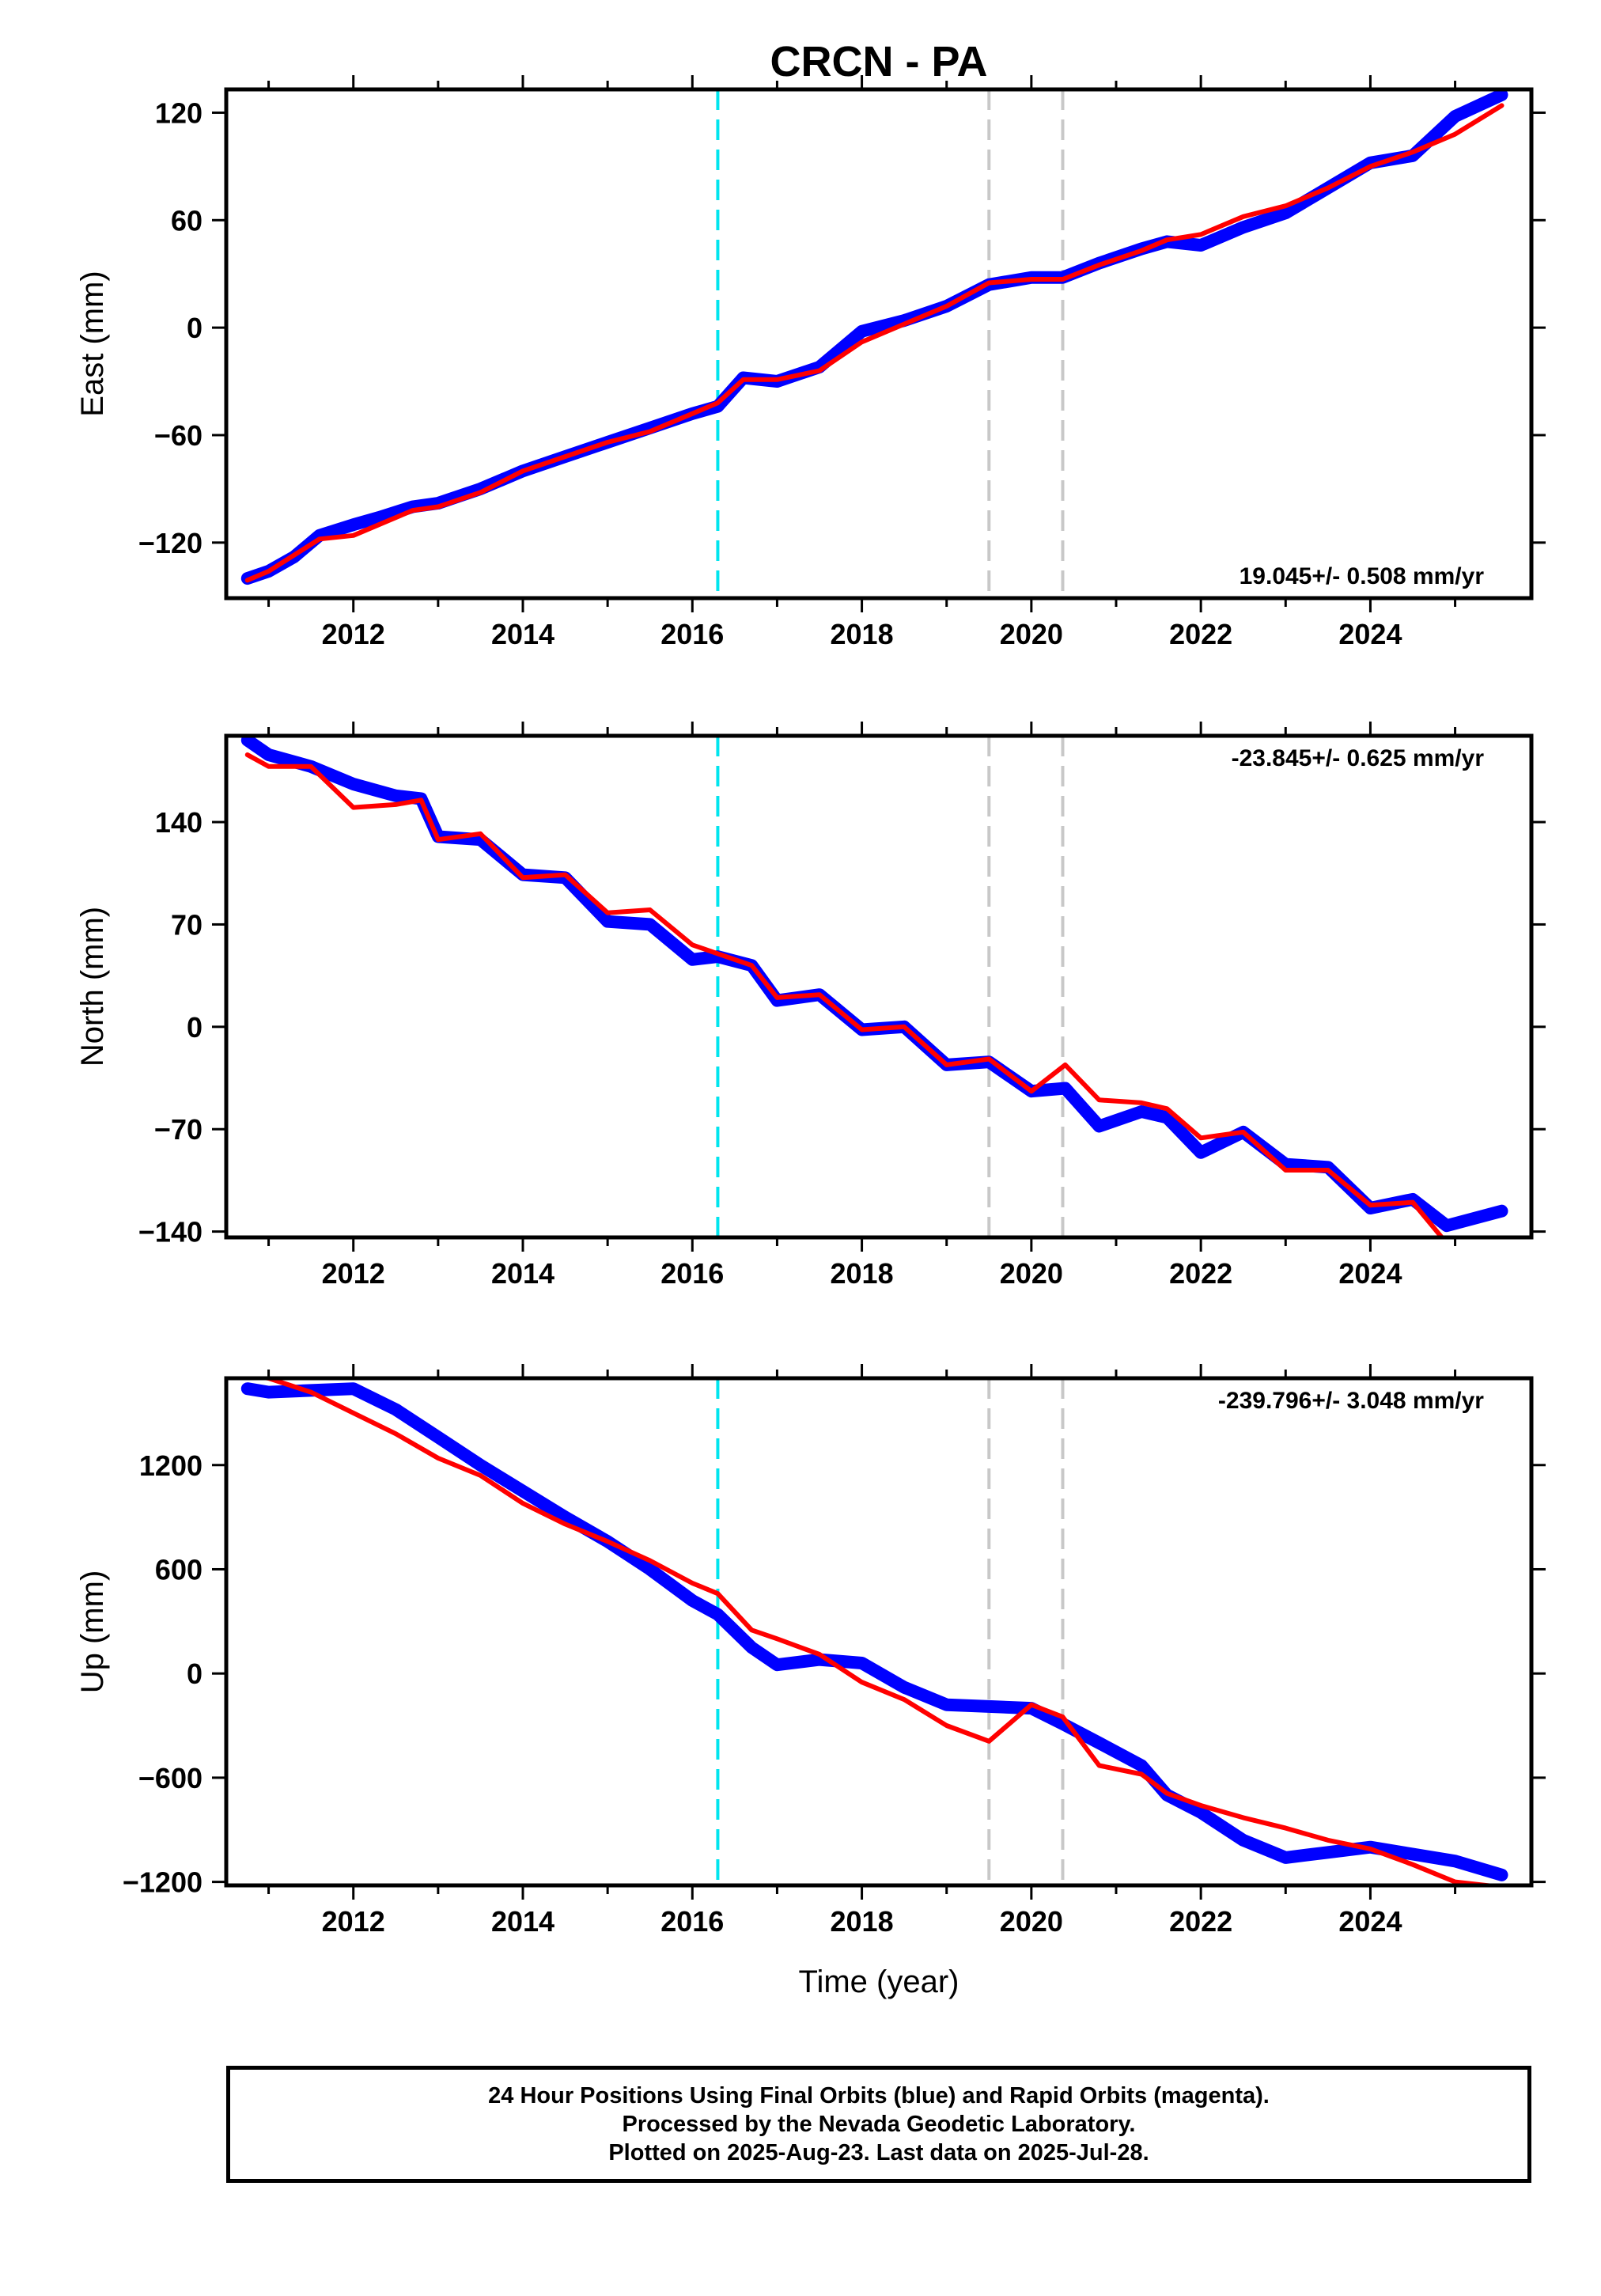 The width and height of the screenshot is (1601, 2296). Describe the element at coordinates (163, 1882) in the screenshot. I see `y-tick-label: −1200` at that location.